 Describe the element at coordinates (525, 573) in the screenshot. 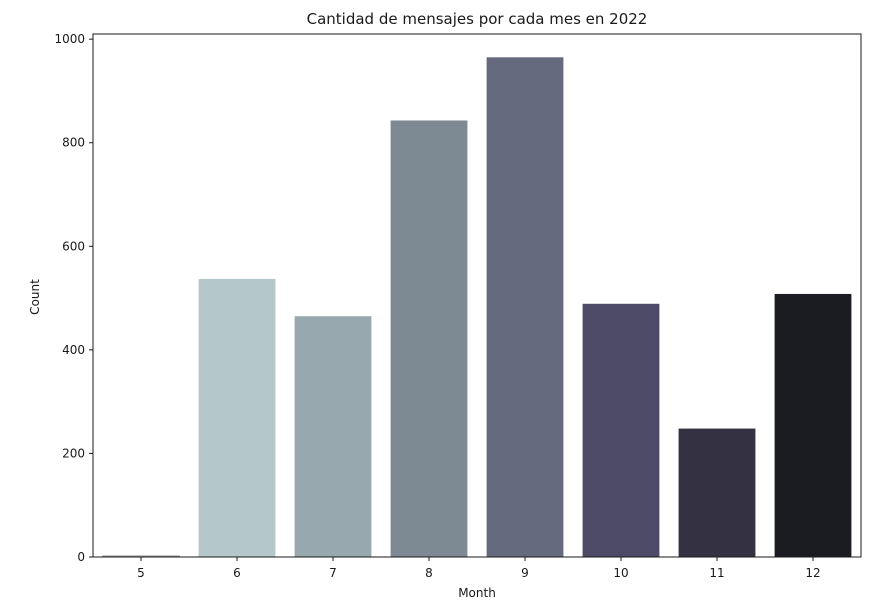

I see `x-tick-label: 9` at that location.